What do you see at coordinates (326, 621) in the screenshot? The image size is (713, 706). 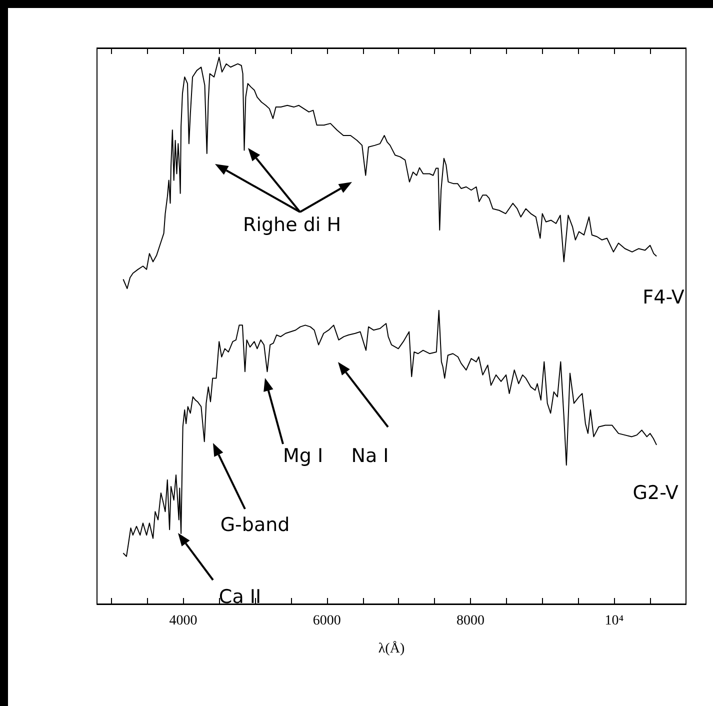 I see `x-tick-label: 6000` at bounding box center [326, 621].